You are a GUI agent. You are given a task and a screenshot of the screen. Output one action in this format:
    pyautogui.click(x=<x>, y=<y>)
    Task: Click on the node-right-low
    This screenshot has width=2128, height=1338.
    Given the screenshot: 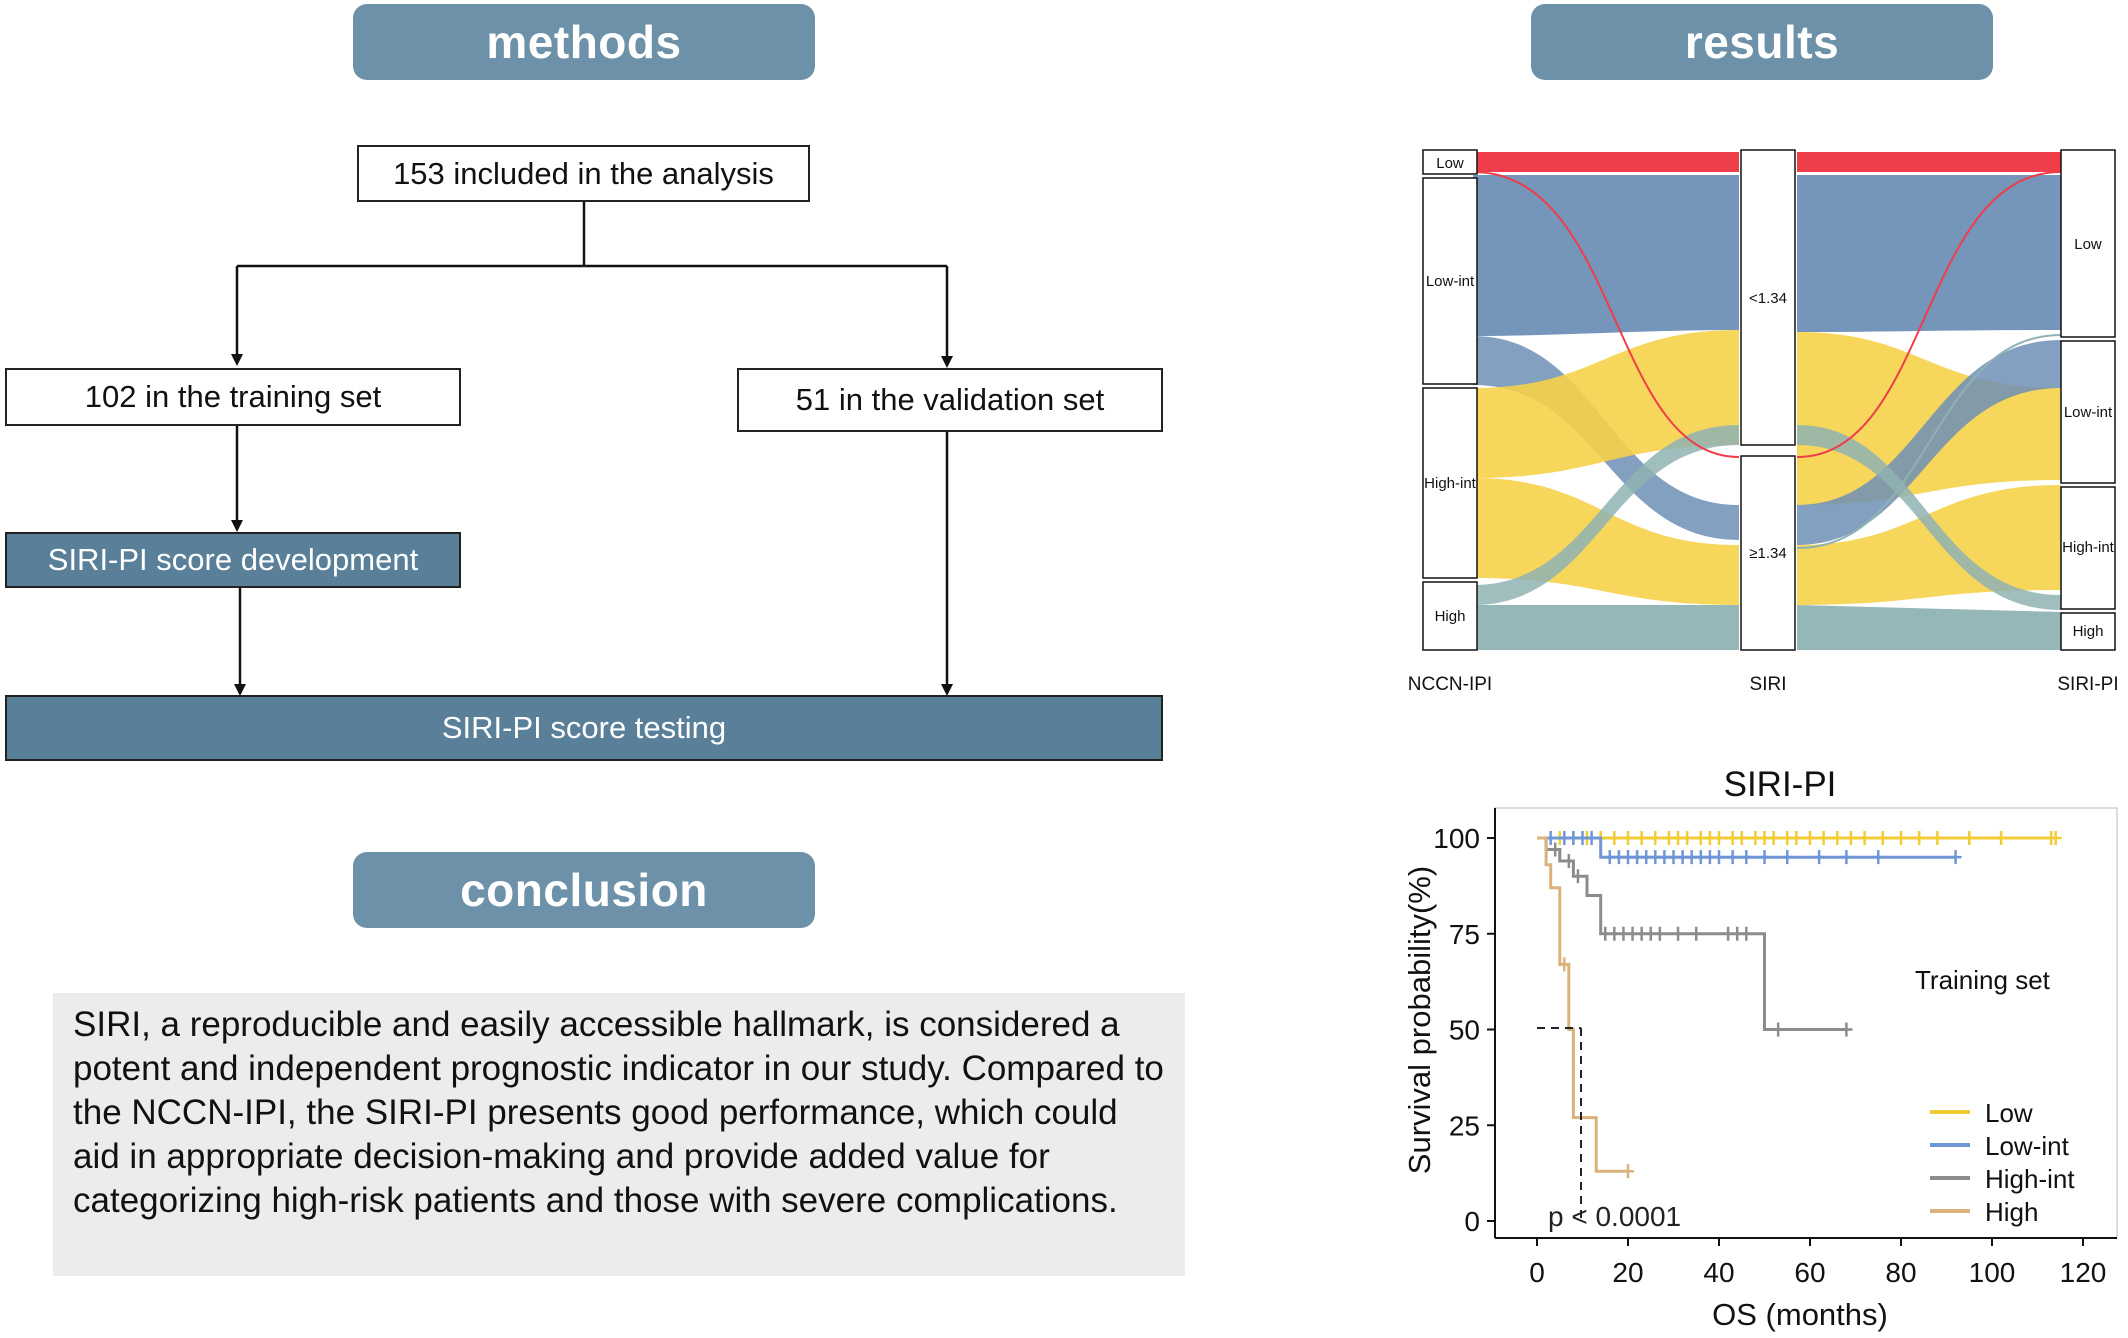 What is the action you would take?
    pyautogui.click(x=2088, y=243)
    